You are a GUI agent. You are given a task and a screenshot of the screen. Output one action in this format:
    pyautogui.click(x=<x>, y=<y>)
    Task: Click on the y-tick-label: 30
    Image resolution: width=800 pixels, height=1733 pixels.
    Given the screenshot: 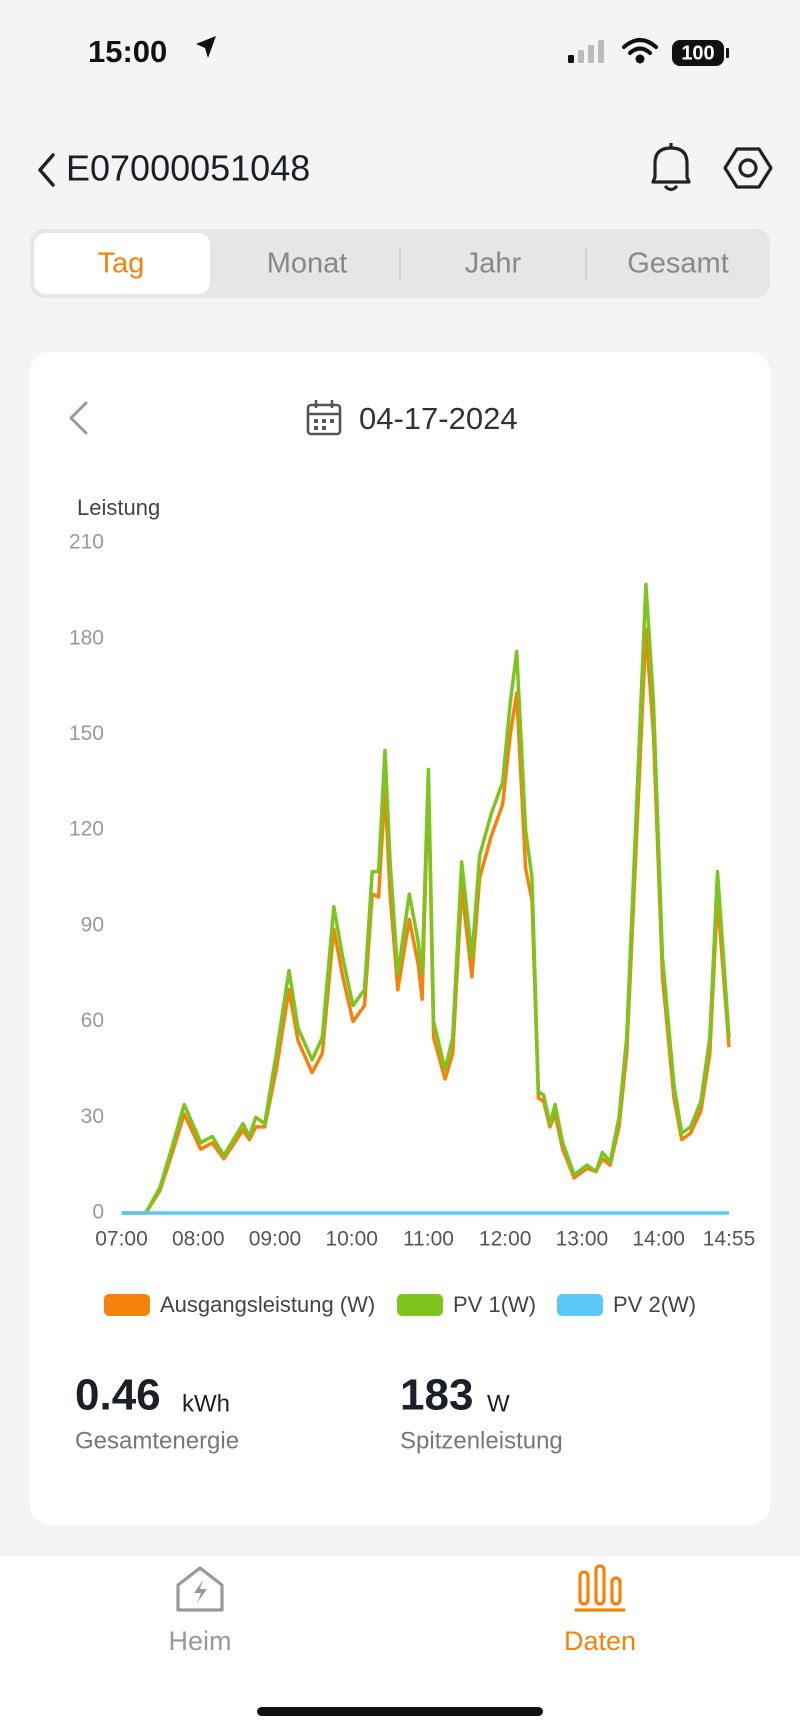 What is the action you would take?
    pyautogui.click(x=92, y=1116)
    